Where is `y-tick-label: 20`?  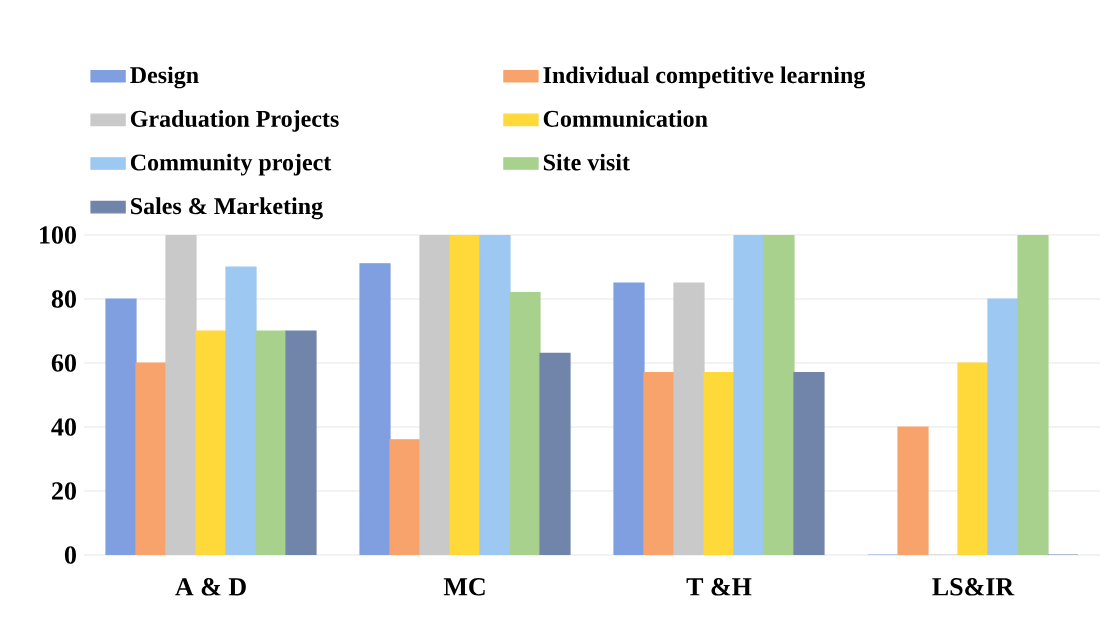
y-tick-label: 20 is located at coordinates (64, 491).